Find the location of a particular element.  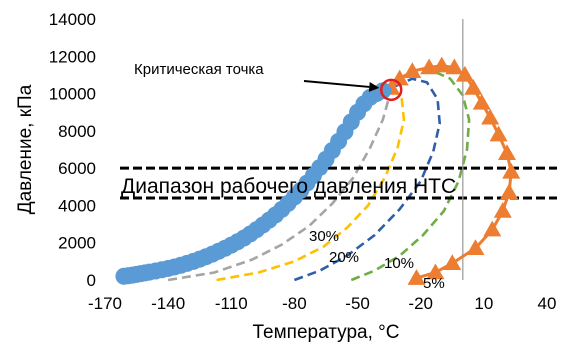

critical-point-label: Критическая точка is located at coordinates (199, 69).